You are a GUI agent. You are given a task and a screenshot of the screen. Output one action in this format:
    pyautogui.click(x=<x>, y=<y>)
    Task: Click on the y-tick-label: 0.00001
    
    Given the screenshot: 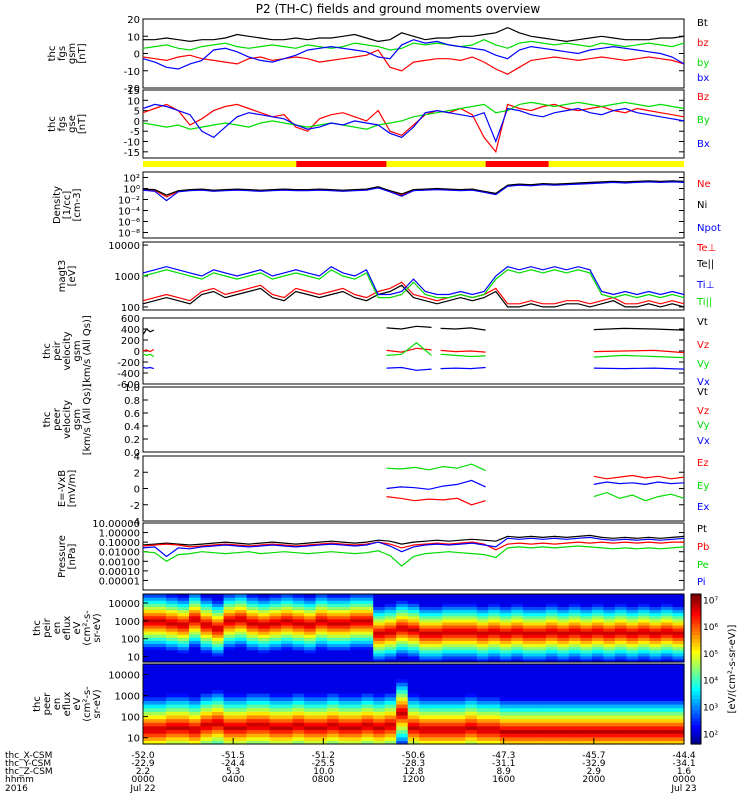 What is the action you would take?
    pyautogui.click(x=119, y=581)
    